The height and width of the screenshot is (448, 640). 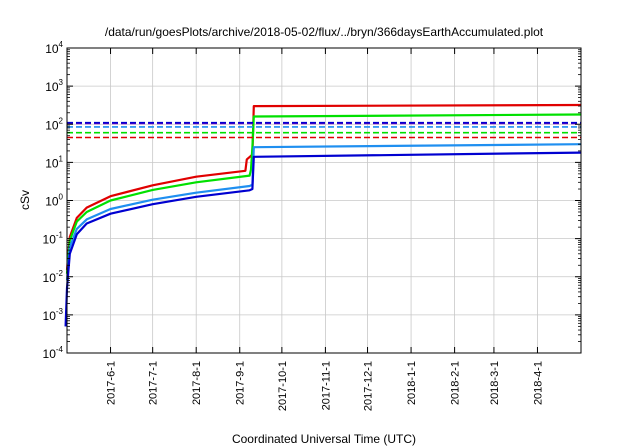 I want to click on y-tick-label: 10³, so click(x=54, y=86).